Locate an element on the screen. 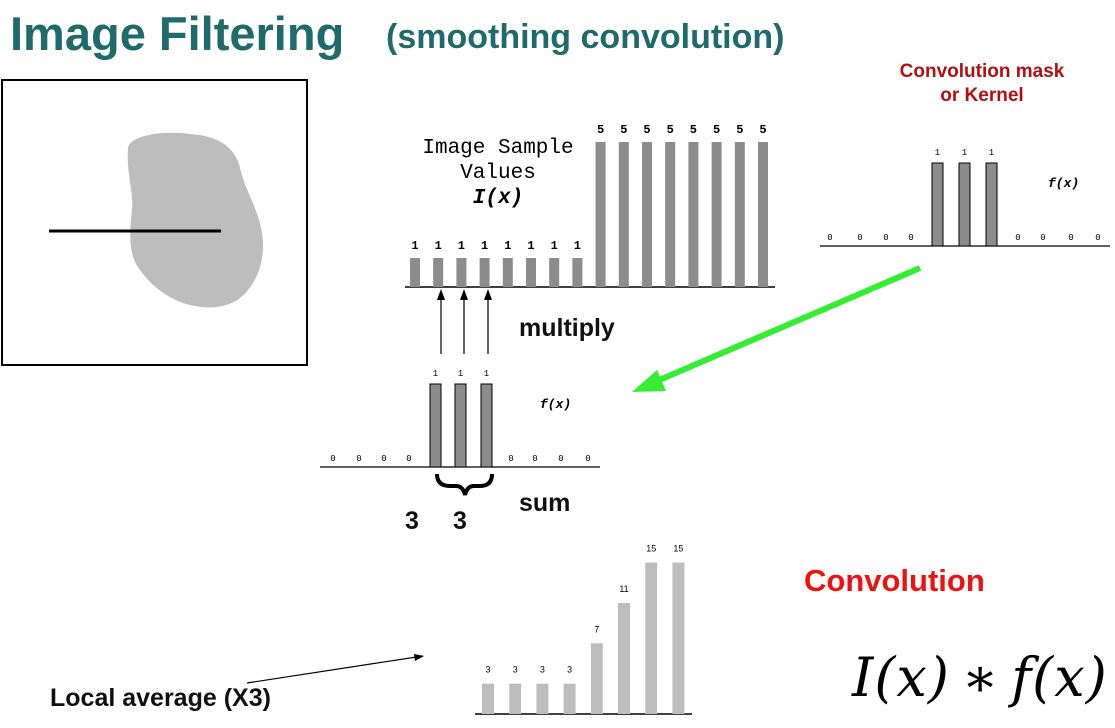  local-average-pointer is located at coordinates (335, 669).